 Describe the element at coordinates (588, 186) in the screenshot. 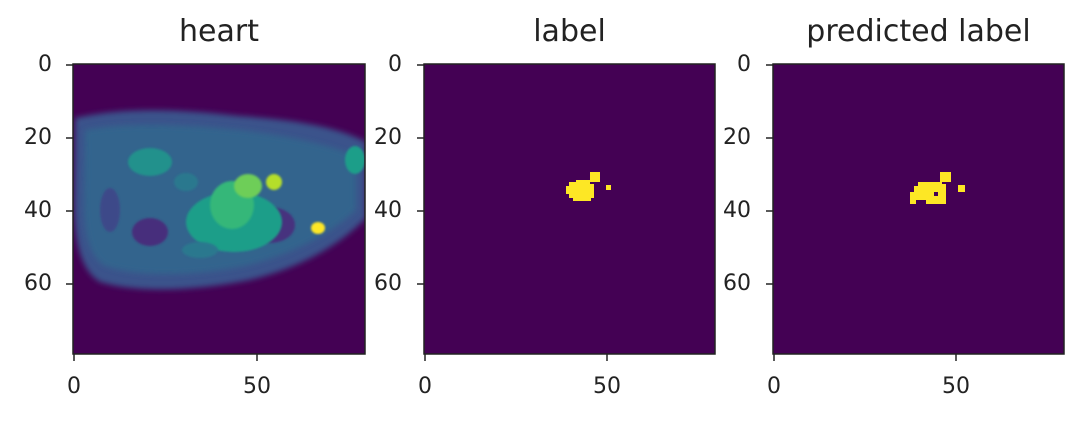

I see `label-blob` at that location.